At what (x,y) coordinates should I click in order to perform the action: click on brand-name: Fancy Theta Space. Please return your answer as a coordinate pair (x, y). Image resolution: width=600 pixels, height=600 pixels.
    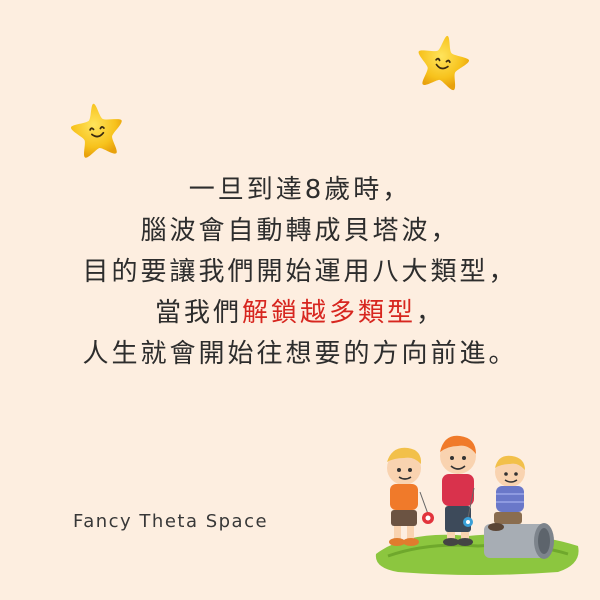
    Looking at the image, I should click on (171, 521).